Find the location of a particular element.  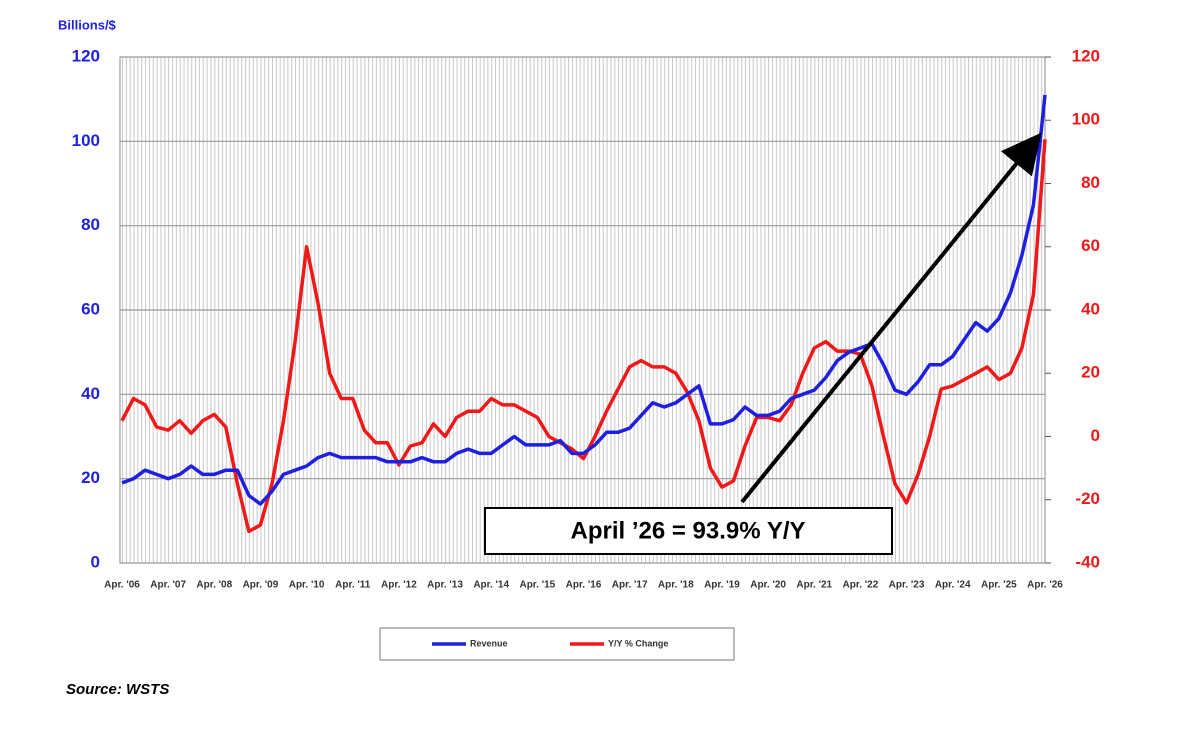

x-tick-label: Apr. '21 is located at coordinates (814, 585).